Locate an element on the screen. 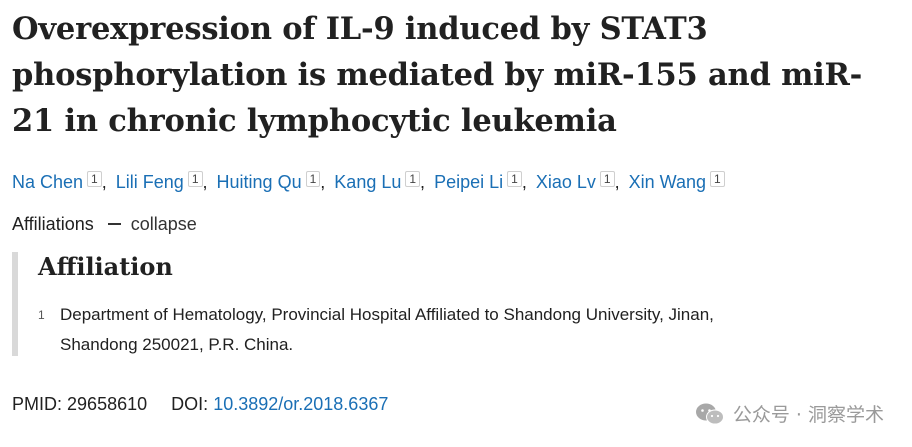  author-link: Lili Feng is located at coordinates (149, 182).